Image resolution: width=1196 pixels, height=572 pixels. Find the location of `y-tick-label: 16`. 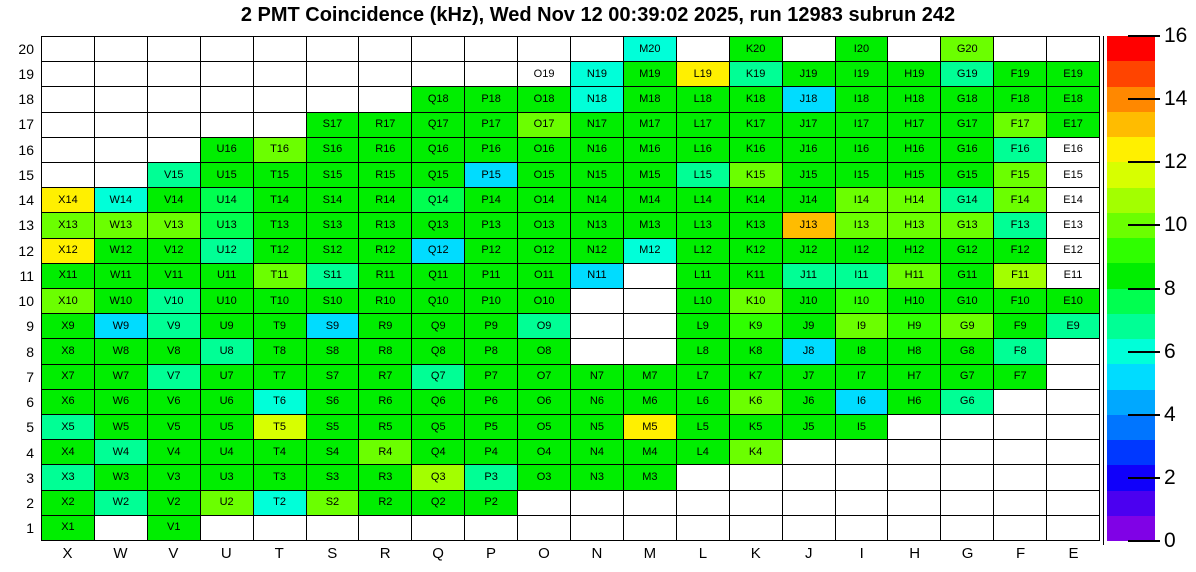

y-tick-label: 16 is located at coordinates (26, 149).